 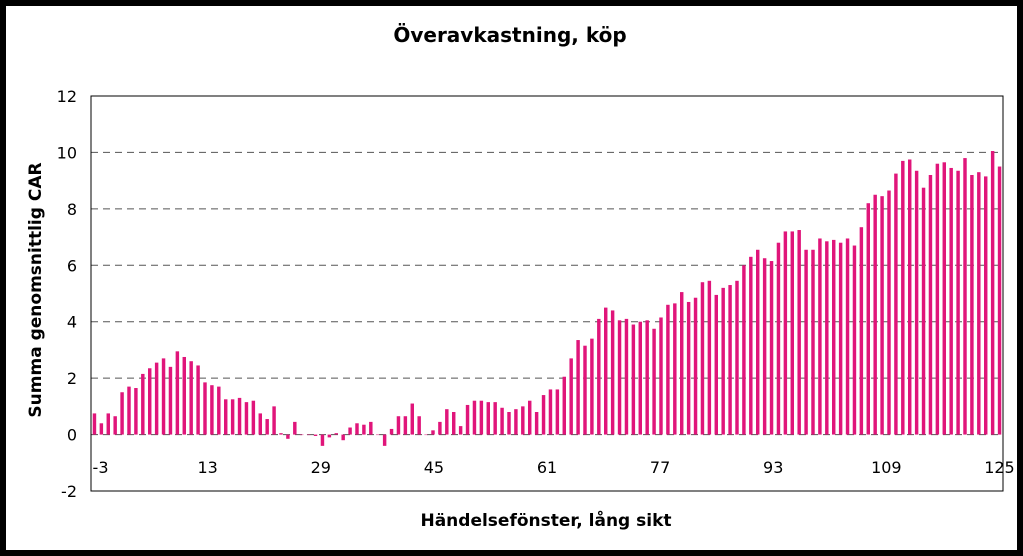 What do you see at coordinates (67, 152) in the screenshot?
I see `y-tick-label: 10` at bounding box center [67, 152].